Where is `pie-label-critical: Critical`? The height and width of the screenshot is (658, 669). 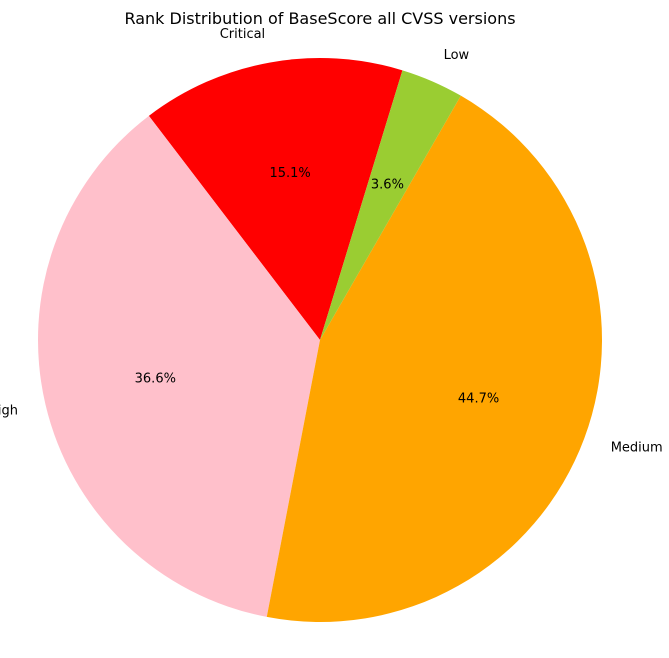
pie-label-critical: Critical is located at coordinates (242, 34).